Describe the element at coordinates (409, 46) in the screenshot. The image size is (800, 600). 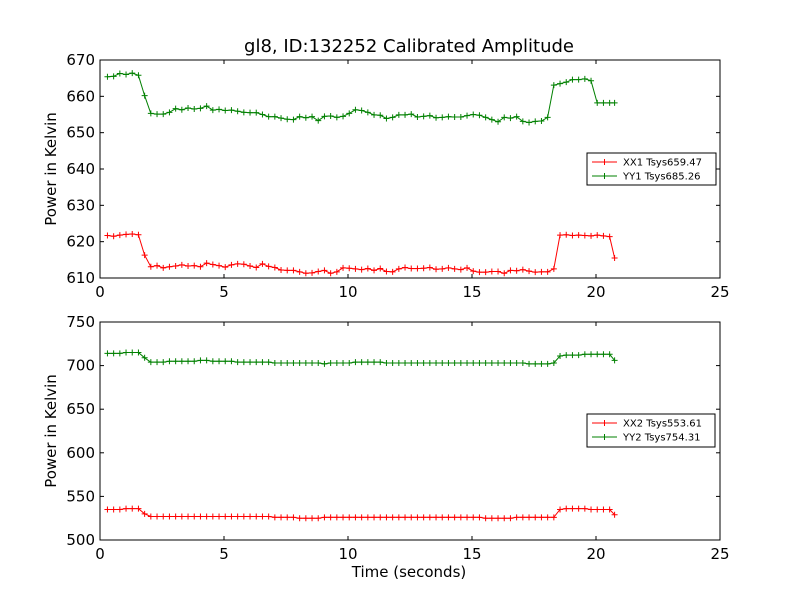
I see `chart-title: gl8, ID:132252 Calibrated Amplitude` at that location.